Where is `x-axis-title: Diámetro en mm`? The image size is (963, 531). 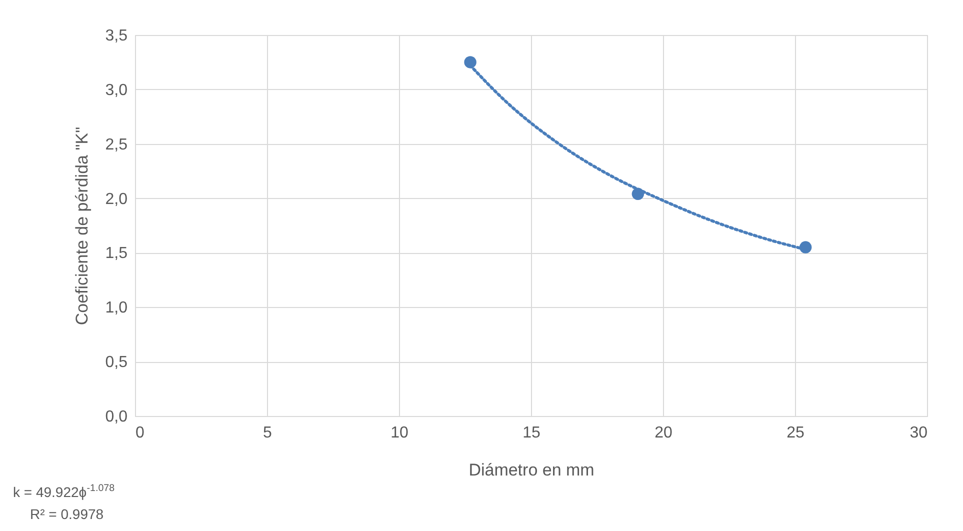
x-axis-title: Diámetro en mm is located at coordinates (531, 470).